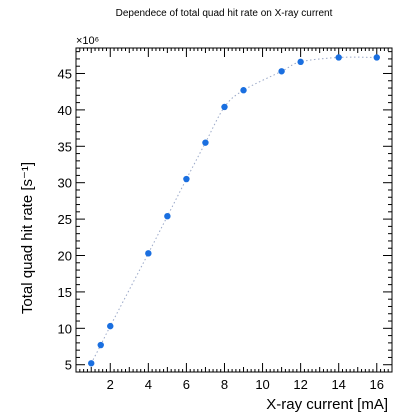 The height and width of the screenshot is (417, 399). Describe the element at coordinates (65, 292) in the screenshot. I see `y-tick-label: 15` at that location.